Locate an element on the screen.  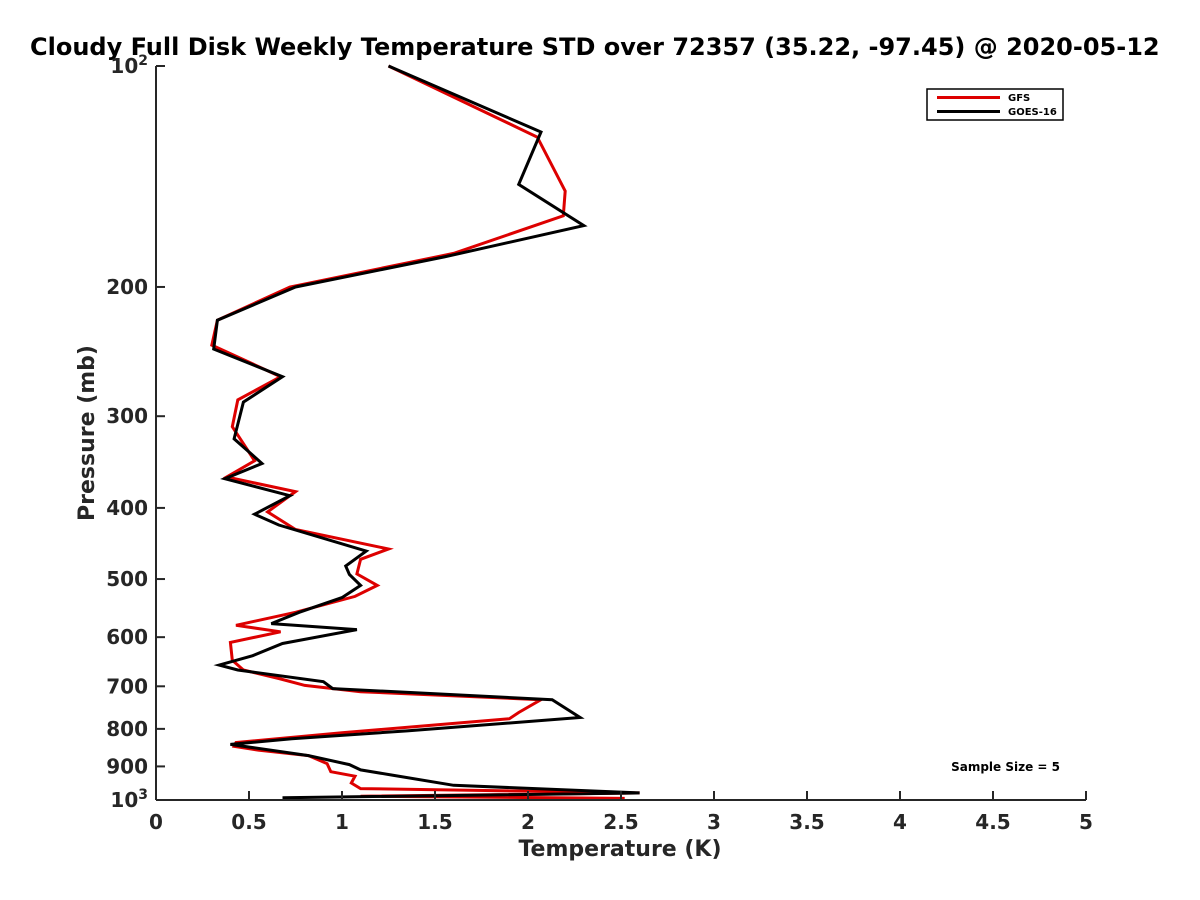
x-tick-label: 4 is located at coordinates (900, 822).